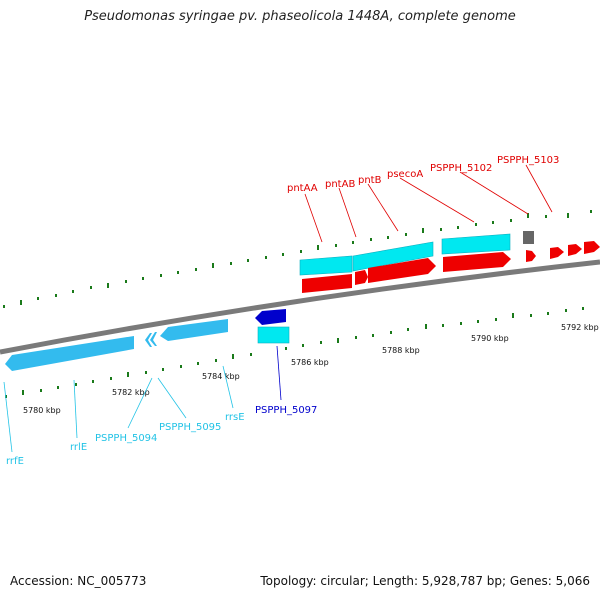  I want to click on tick-label-5790: 5790 kbp, so click(490, 338).